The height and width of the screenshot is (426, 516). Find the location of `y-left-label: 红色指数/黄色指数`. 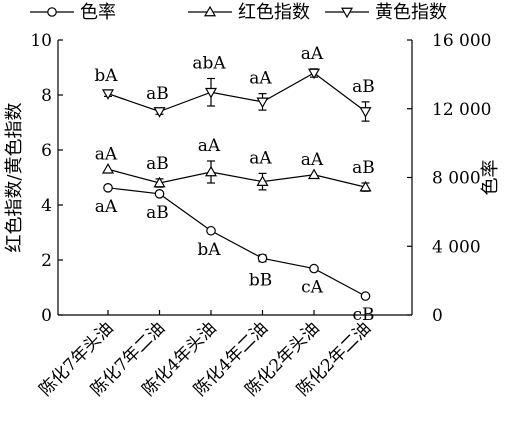

y-left-label: 红色指数/黄色指数 is located at coordinates (14, 177).